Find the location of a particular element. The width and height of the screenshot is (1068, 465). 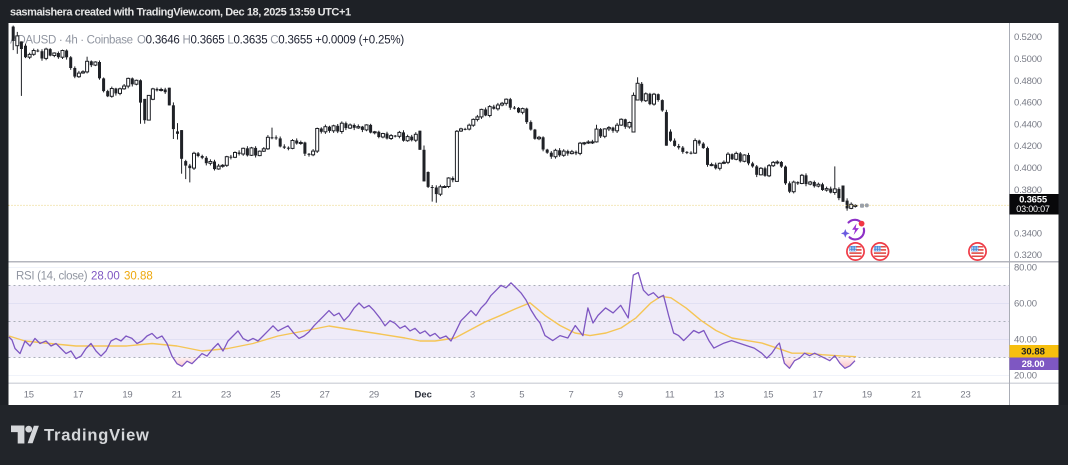

svg-text: 0.4800 is located at coordinates (1028, 81).